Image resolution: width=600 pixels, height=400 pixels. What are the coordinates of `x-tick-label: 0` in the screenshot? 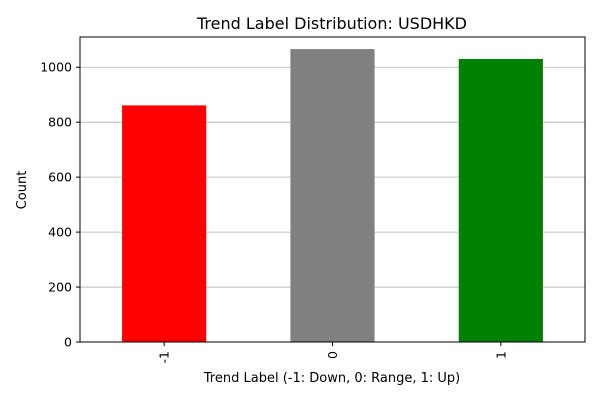 It's located at (332, 355).